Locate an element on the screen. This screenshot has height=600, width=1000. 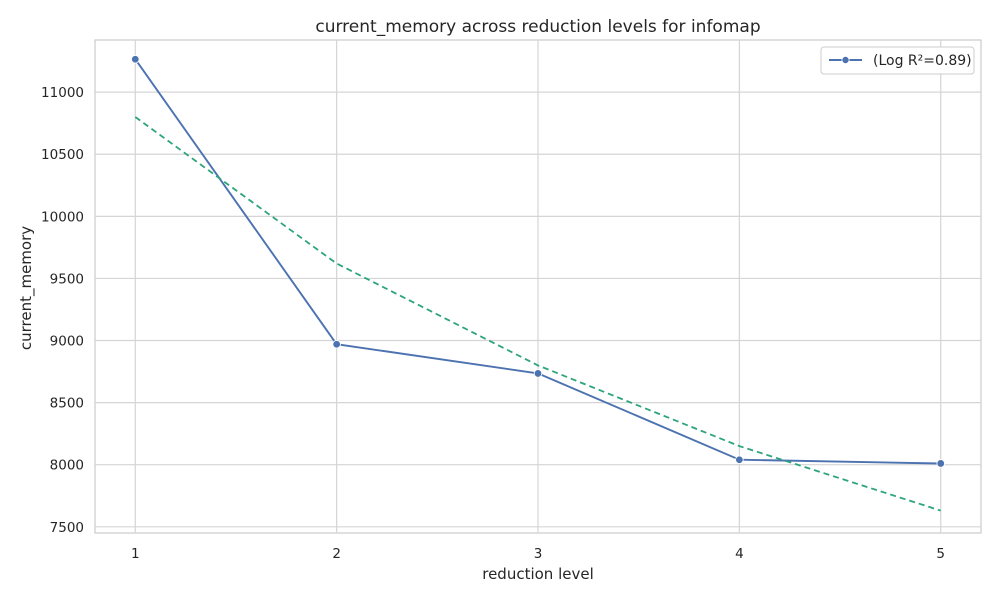
legend: (Log R²=0.89) is located at coordinates (897, 60).